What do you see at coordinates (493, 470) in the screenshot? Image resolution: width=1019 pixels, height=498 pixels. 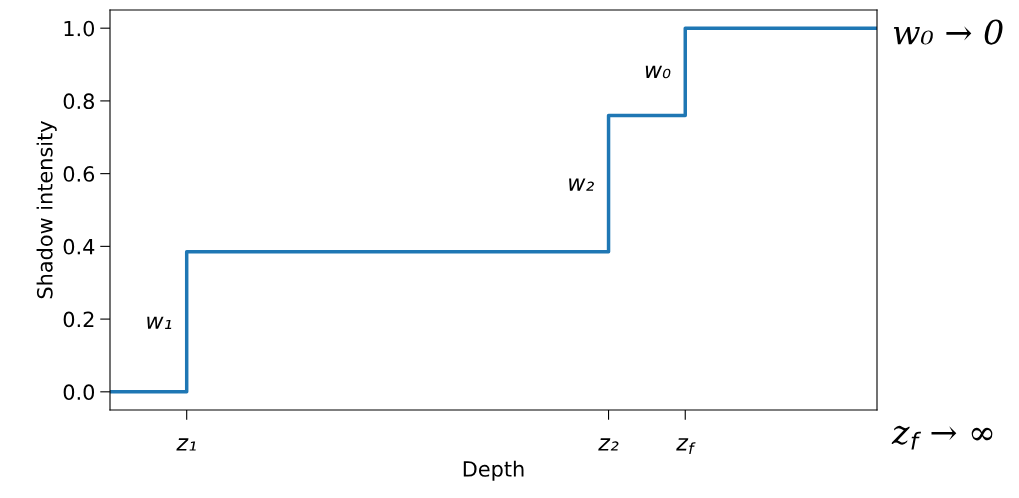 I see `x-axis-title: Depth` at bounding box center [493, 470].